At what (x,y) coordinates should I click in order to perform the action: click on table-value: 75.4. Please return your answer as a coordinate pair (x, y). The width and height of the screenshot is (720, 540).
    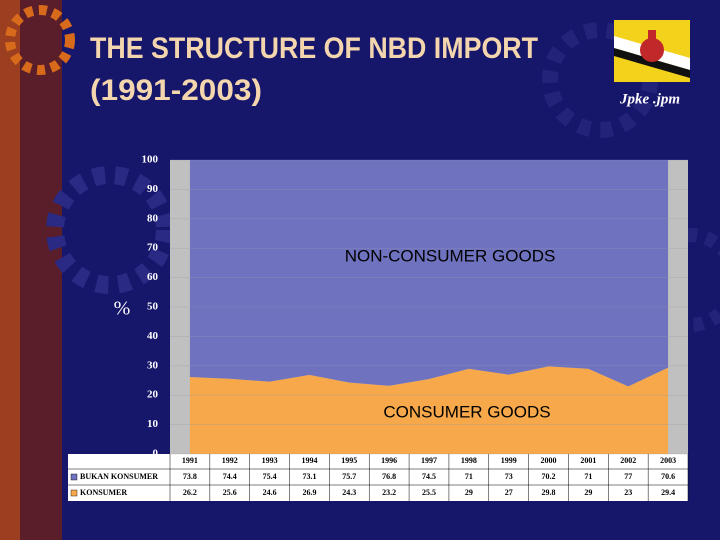
    Looking at the image, I should click on (270, 476).